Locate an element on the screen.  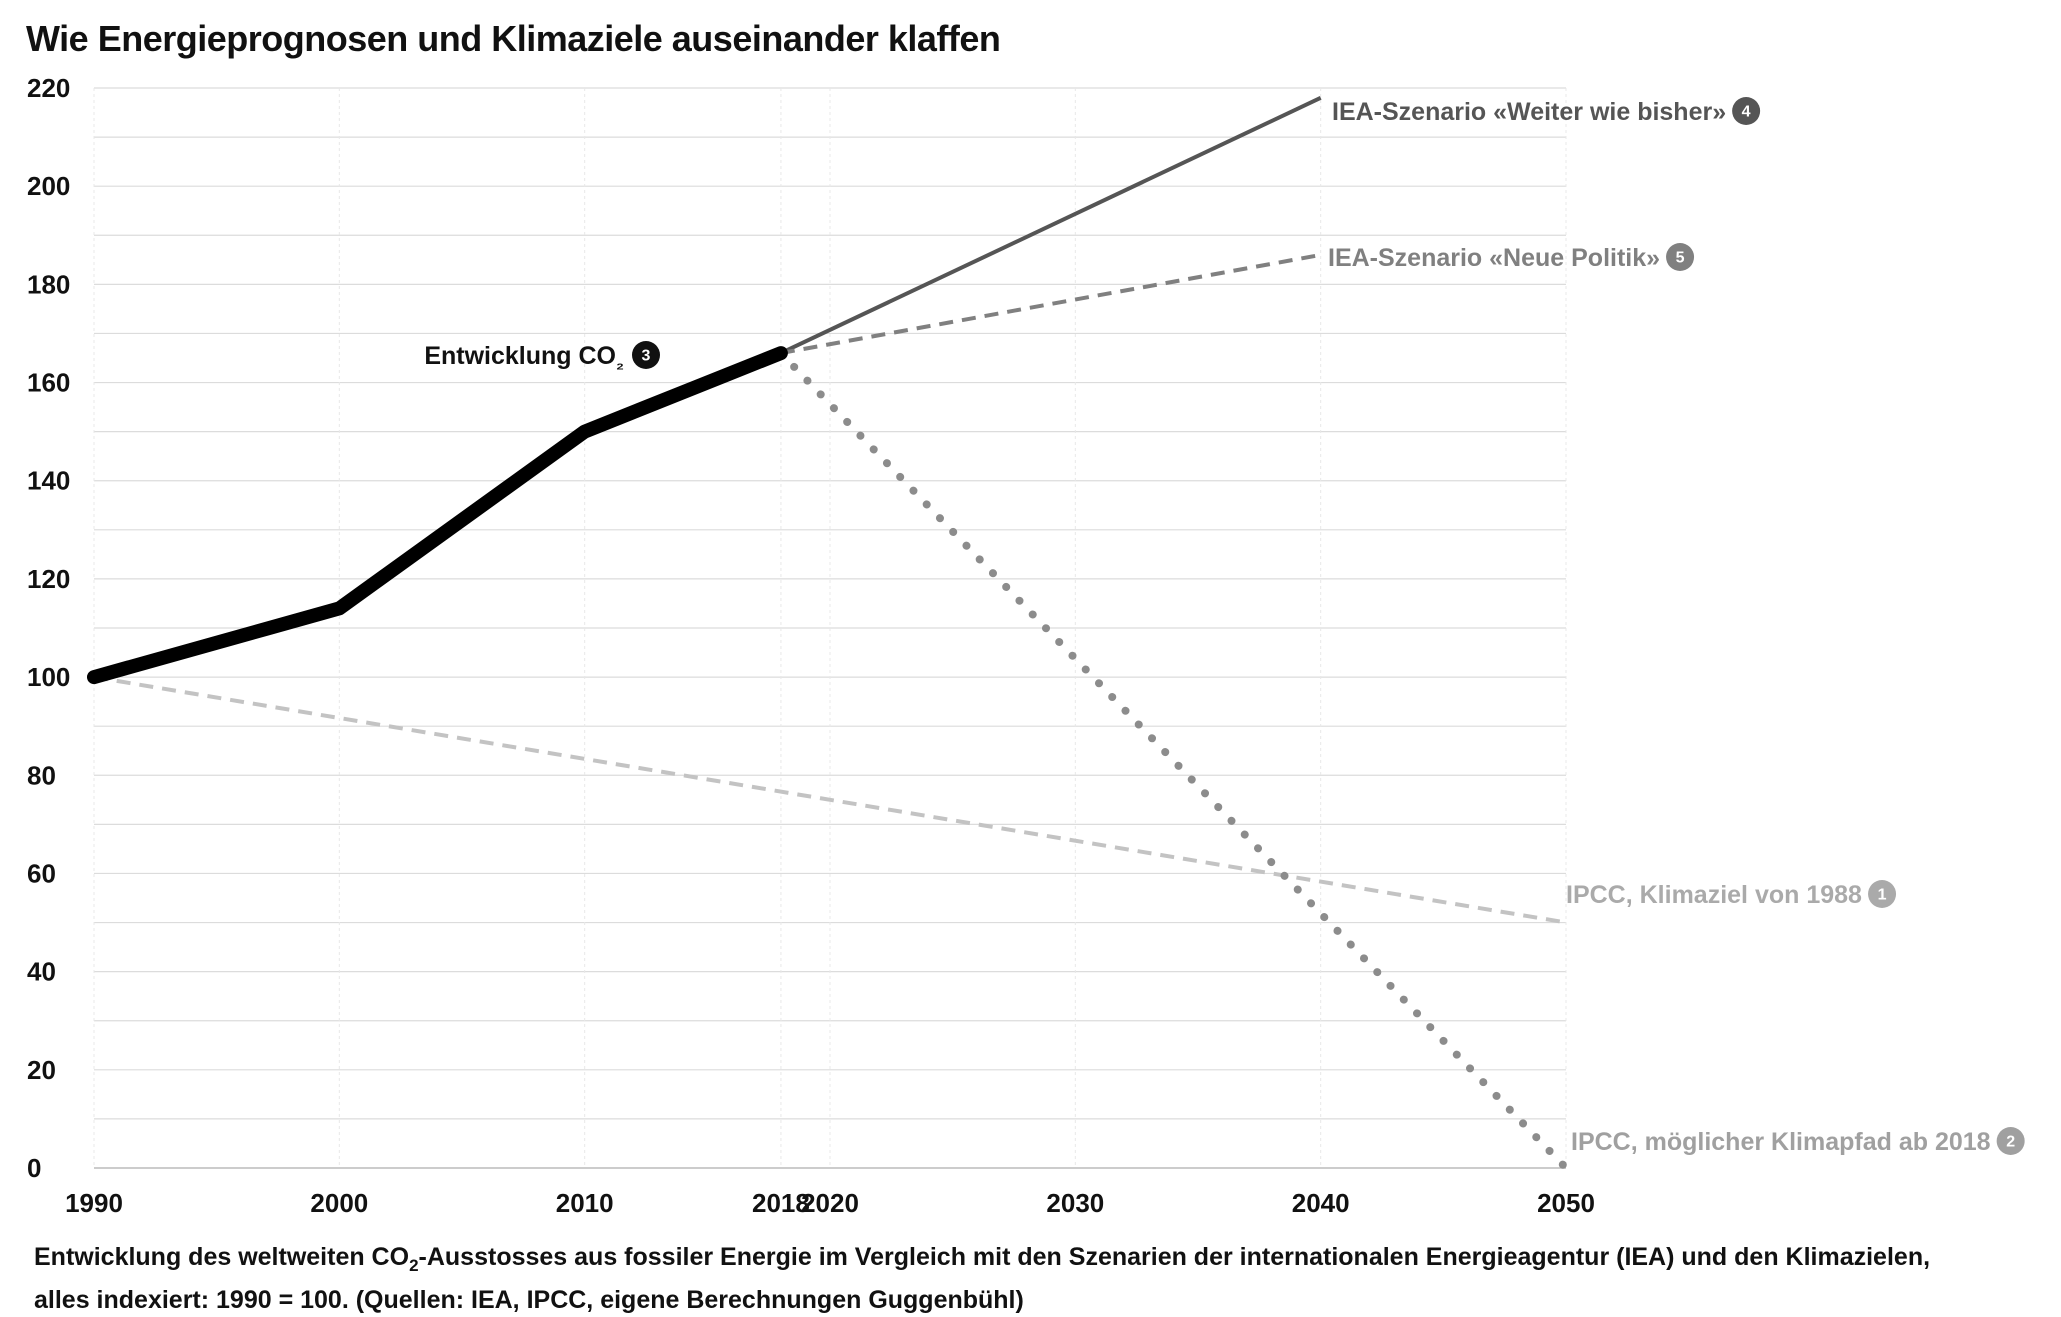
x-tick-label: 2018 is located at coordinates (781, 1203).